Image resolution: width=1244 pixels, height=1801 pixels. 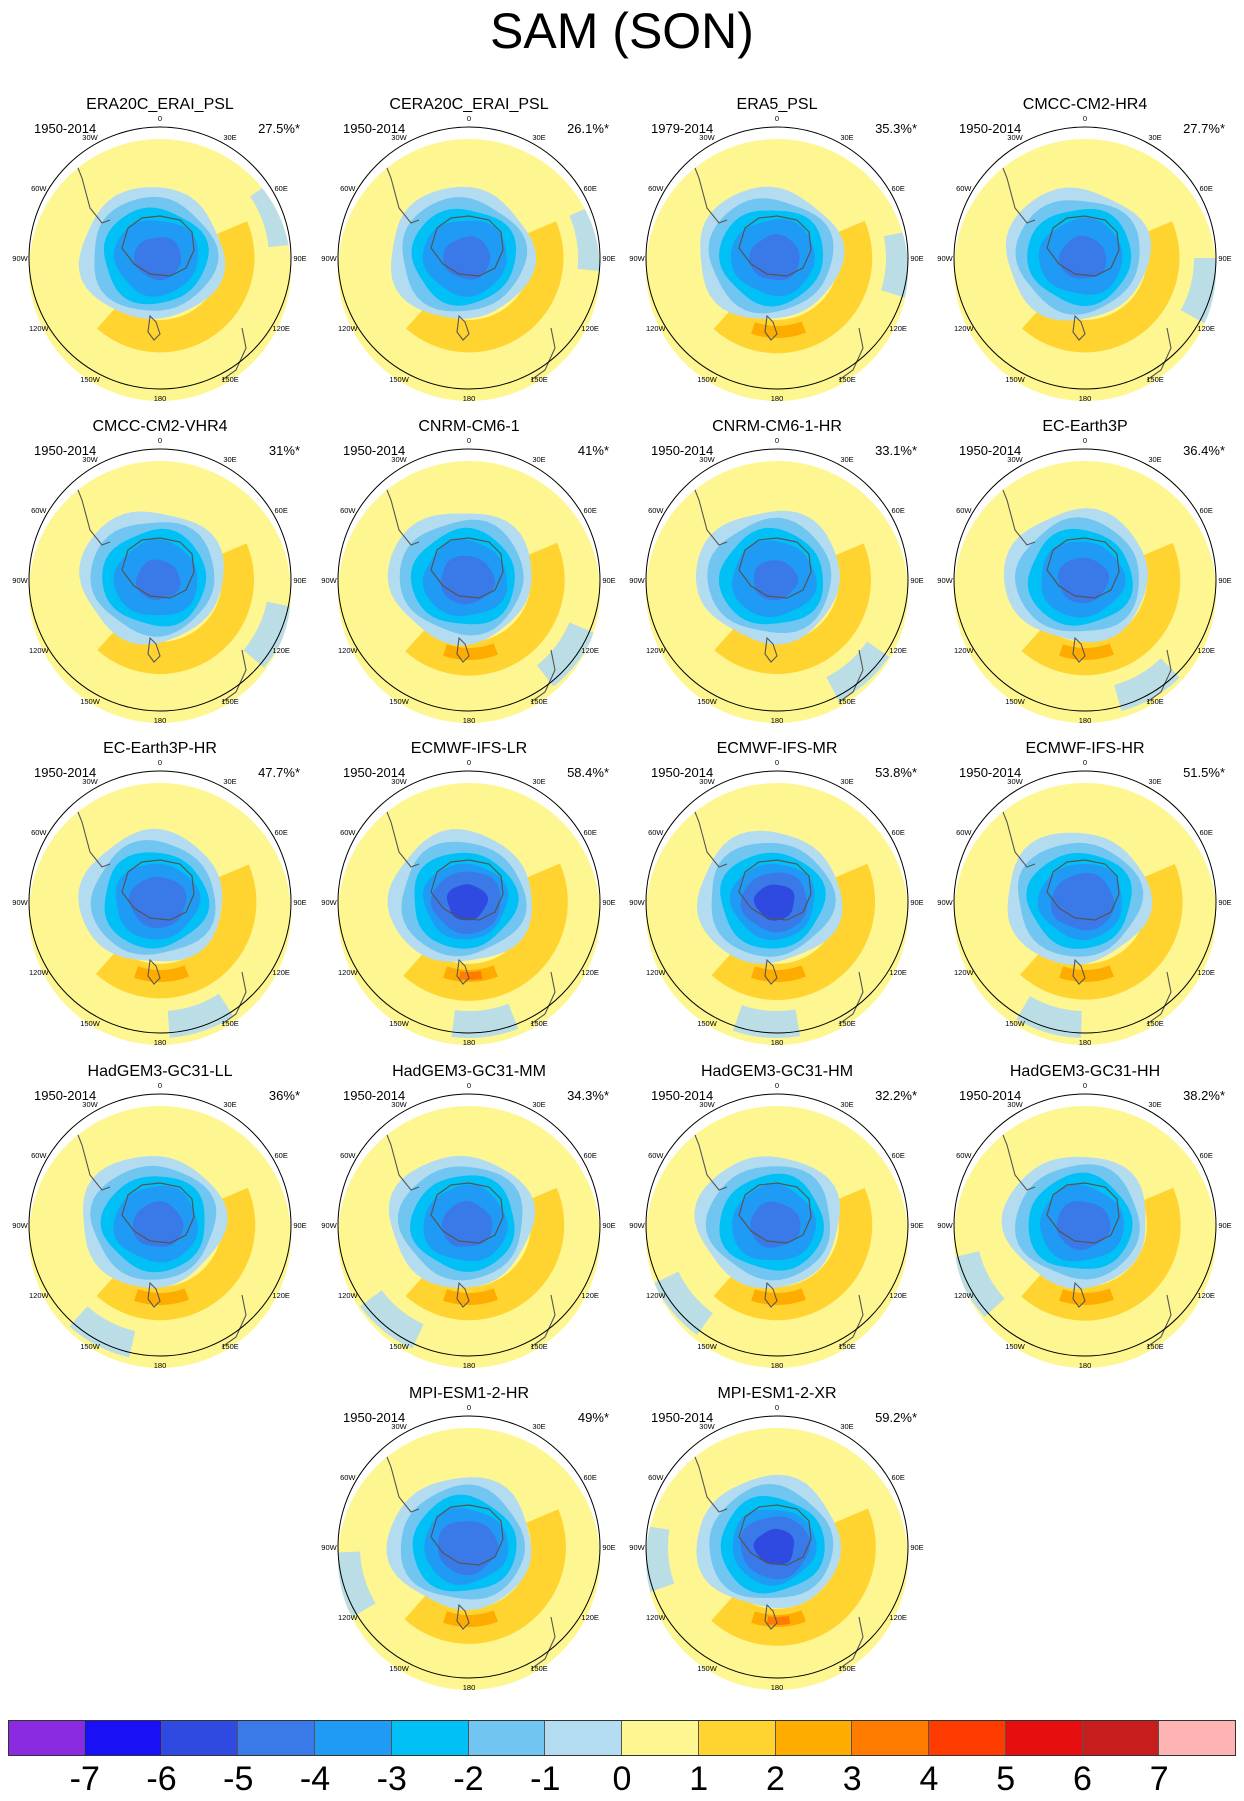 I want to click on panel-explained-variance: 47.7%*, so click(x=279, y=772).